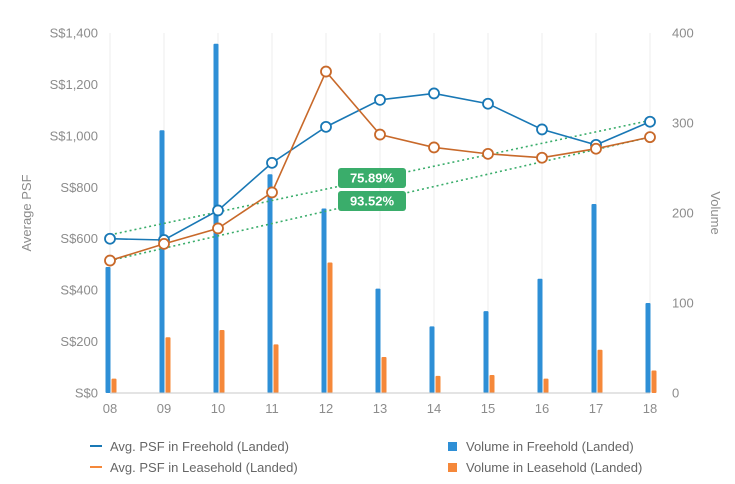 The width and height of the screenshot is (735, 484). What do you see at coordinates (372, 189) in the screenshot?
I see `trend-labels: 75.89% 93.52%` at bounding box center [372, 189].